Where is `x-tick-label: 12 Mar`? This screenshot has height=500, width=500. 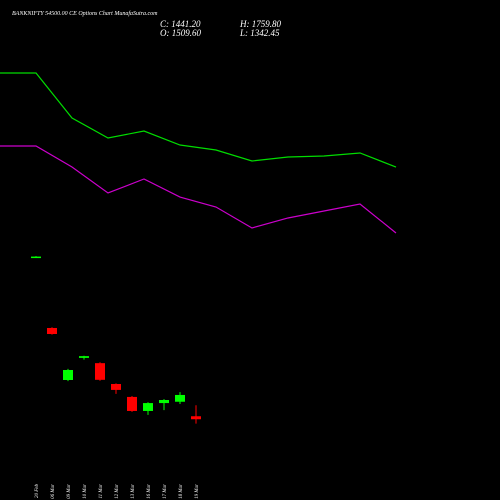 x-tick-label: 12 Mar is located at coordinates (117, 491).